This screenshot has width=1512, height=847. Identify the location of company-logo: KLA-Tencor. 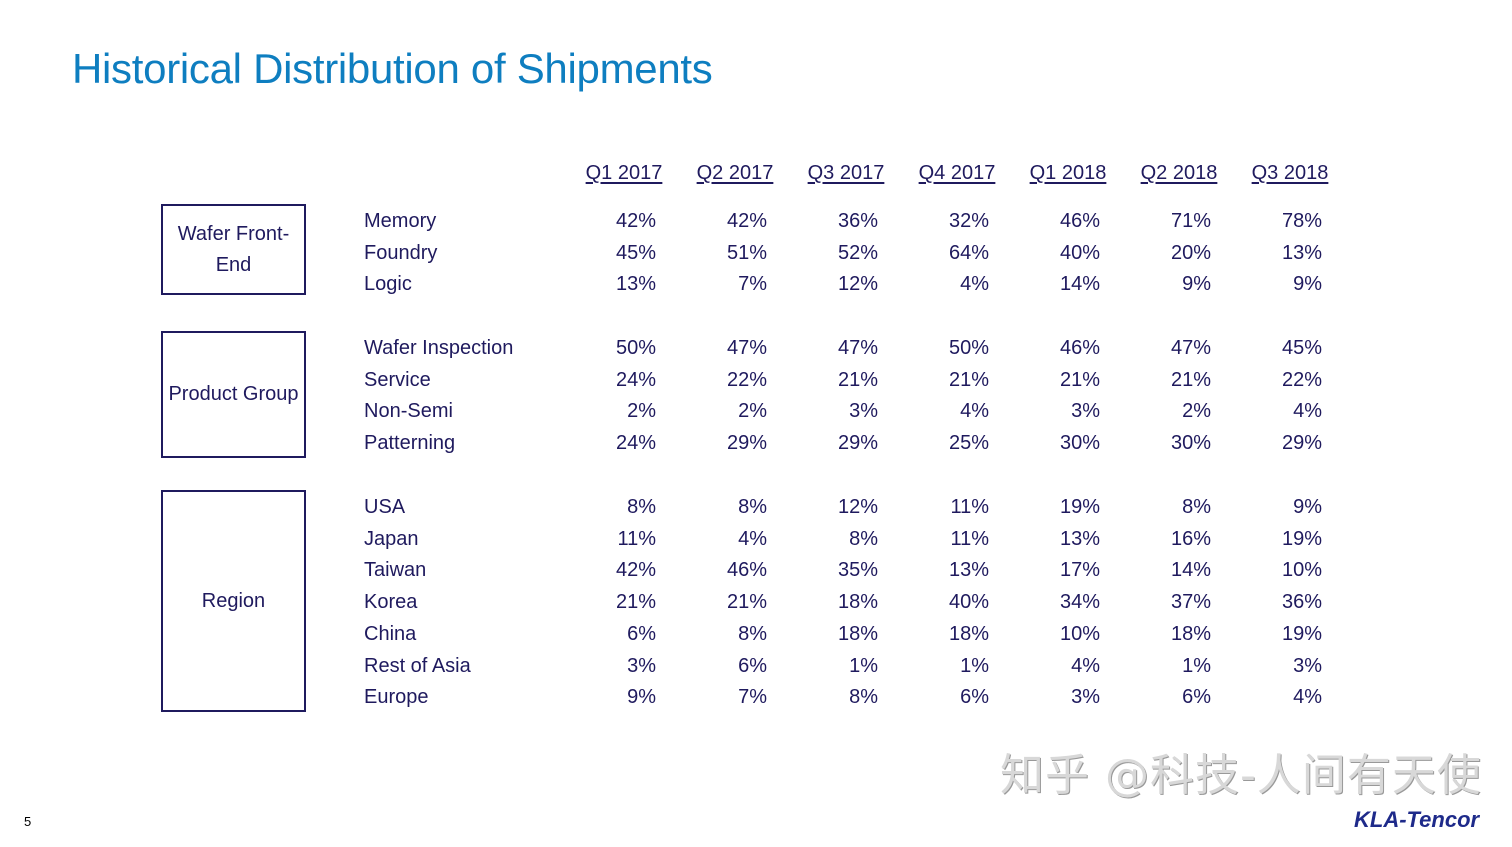
(1417, 819).